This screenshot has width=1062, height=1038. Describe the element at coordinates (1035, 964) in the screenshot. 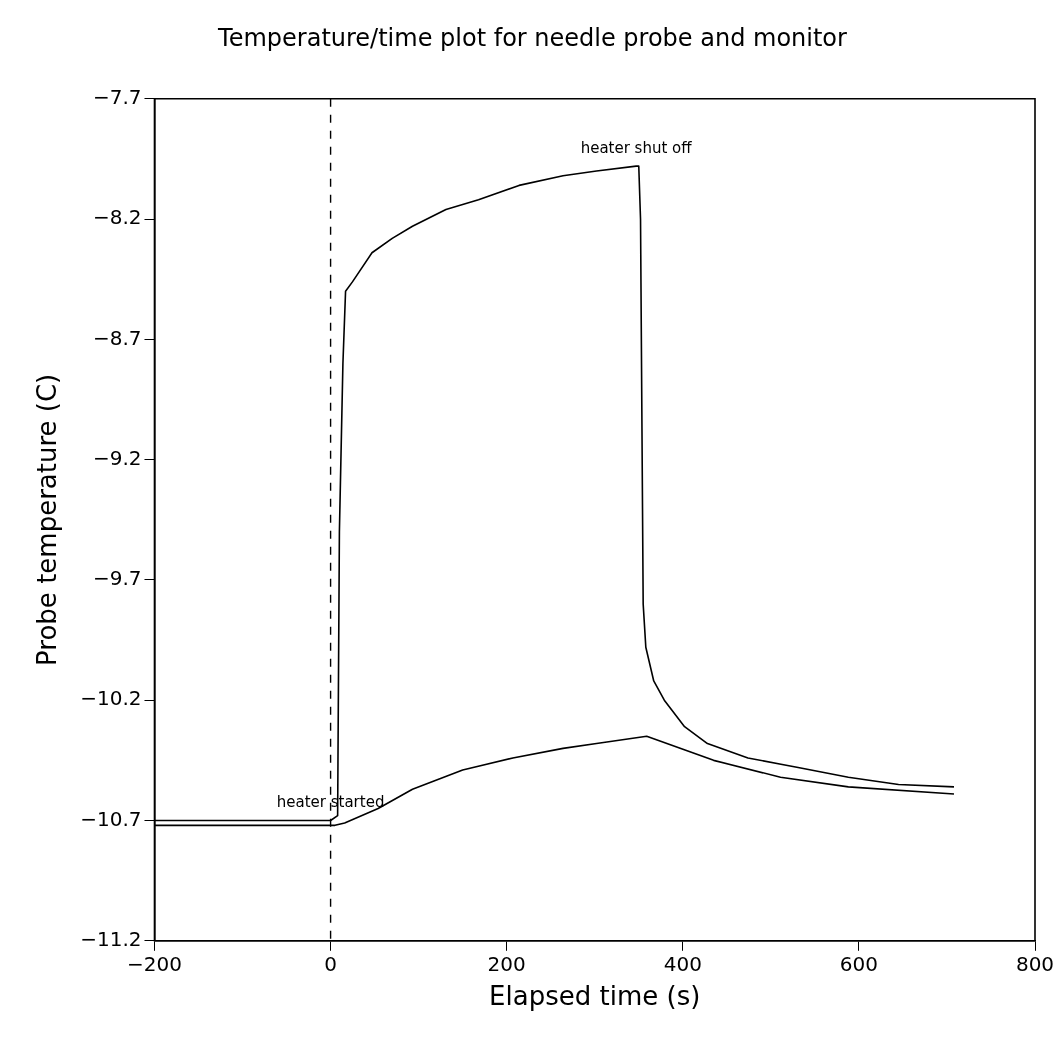

I see `x-tick-label: 800` at that location.